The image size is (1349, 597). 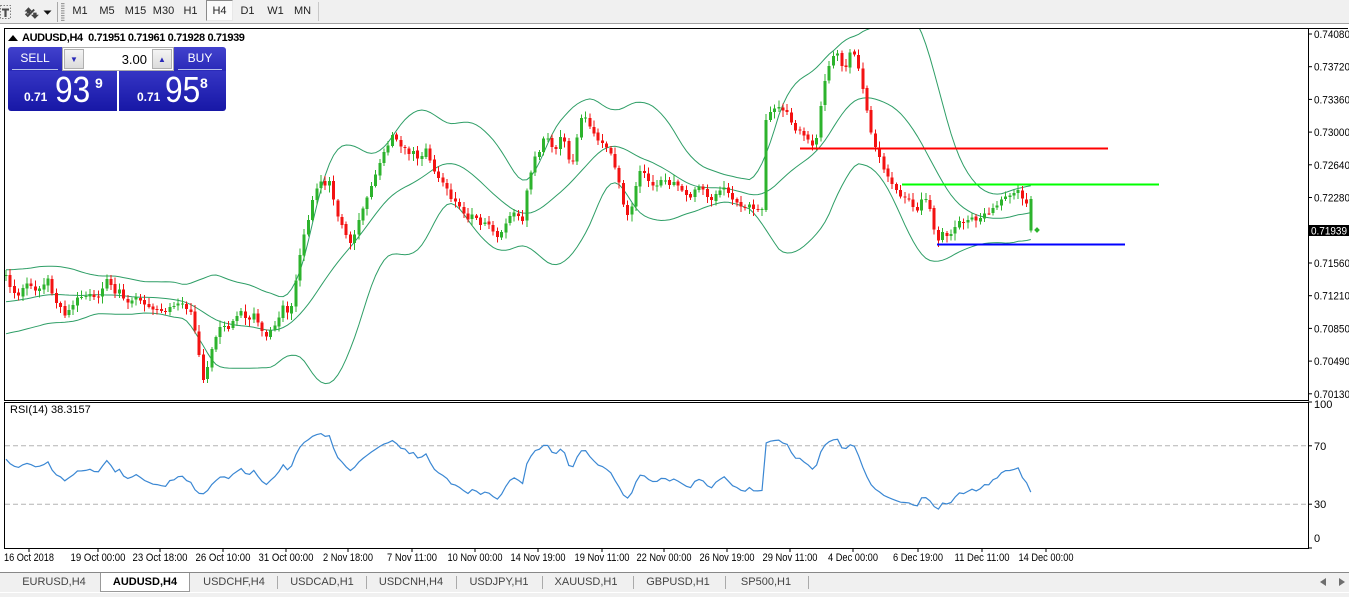 What do you see at coordinates (790, 558) in the screenshot?
I see `svg-text: 29 Nov 11:00` at bounding box center [790, 558].